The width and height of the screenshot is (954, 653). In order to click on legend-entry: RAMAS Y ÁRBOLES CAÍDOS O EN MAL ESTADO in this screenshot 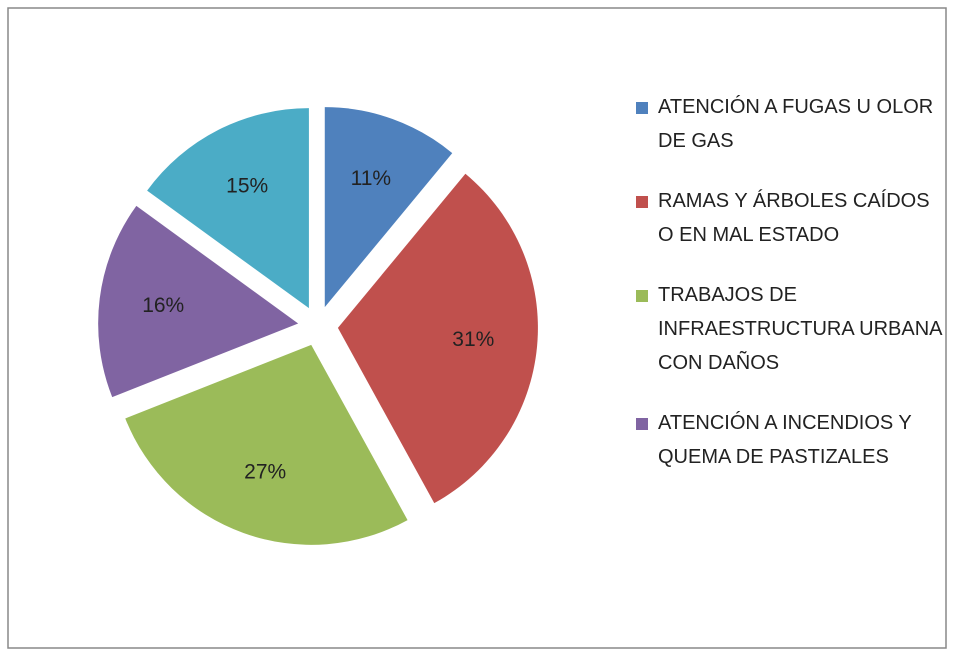, I will do `click(792, 218)`.